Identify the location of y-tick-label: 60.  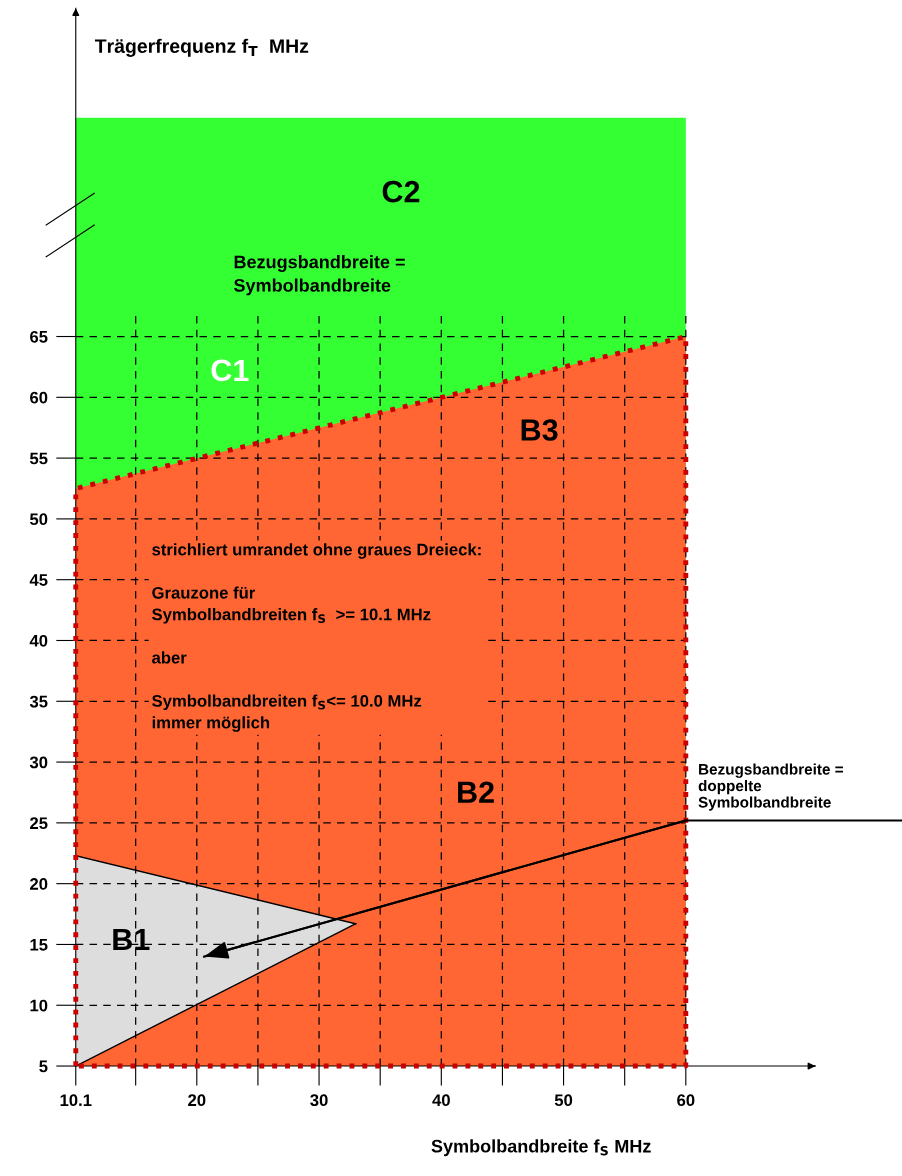
(39, 397).